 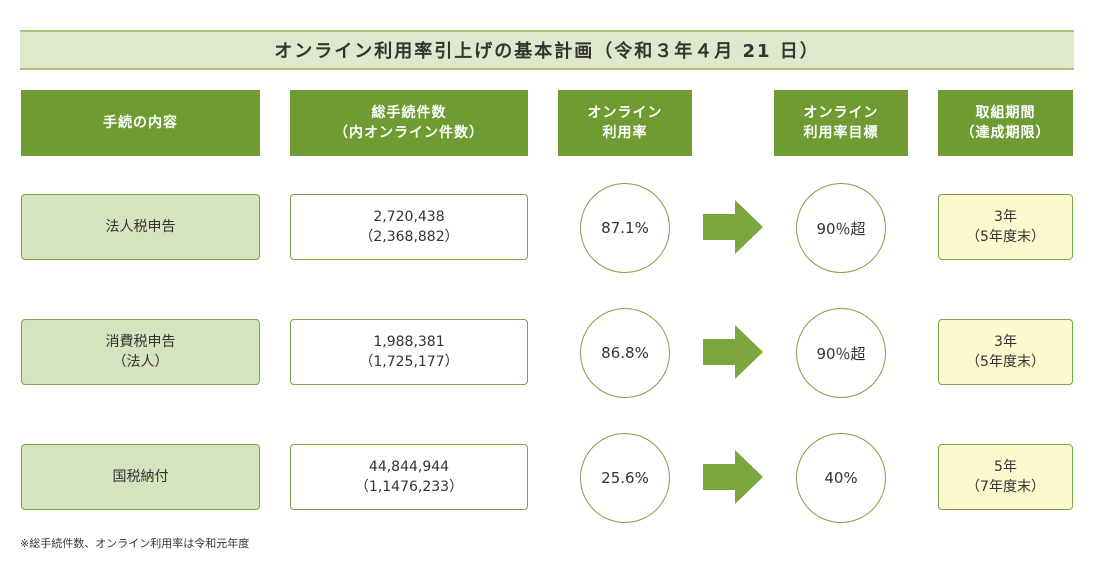 I want to click on row-2-arrow-right-icon, so click(x=733, y=352).